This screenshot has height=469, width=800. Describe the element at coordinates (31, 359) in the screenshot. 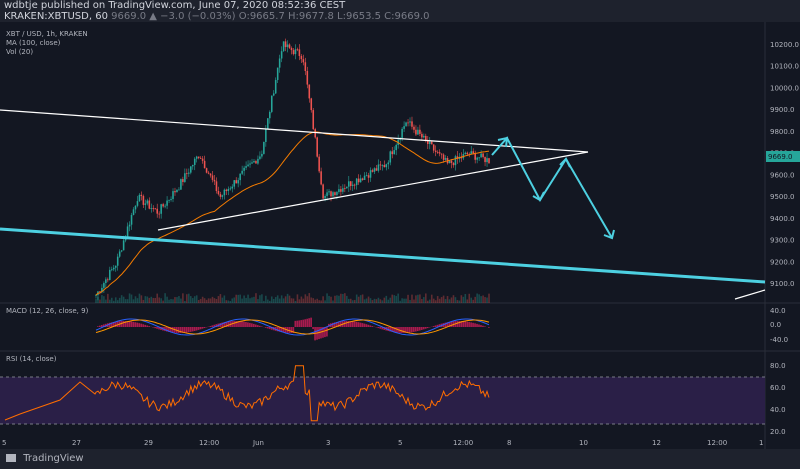

I see `rsi-legend: RSI (14, close)` at that location.